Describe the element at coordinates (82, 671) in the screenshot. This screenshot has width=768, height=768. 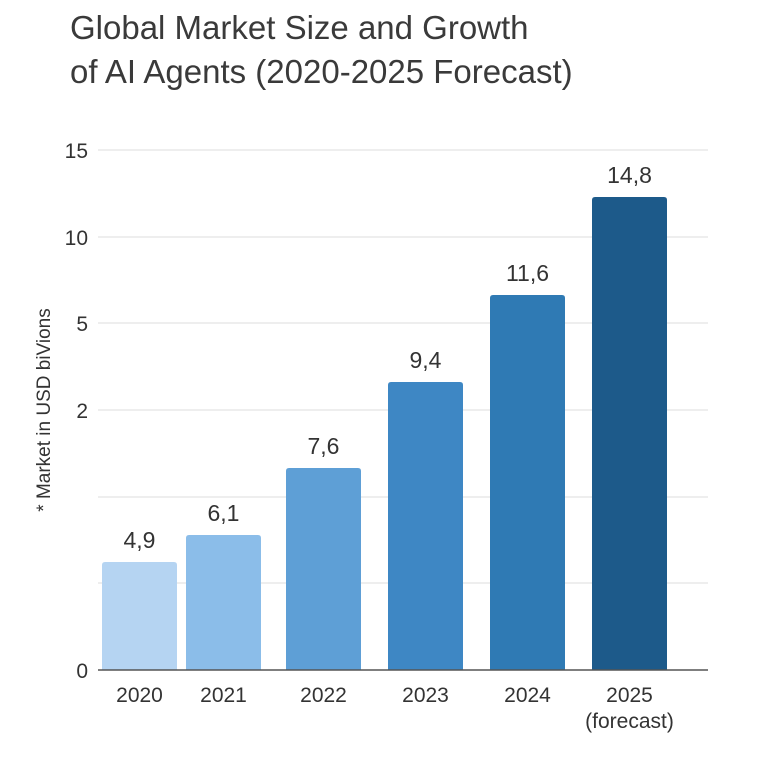
I see `y-tick-label: 0` at that location.